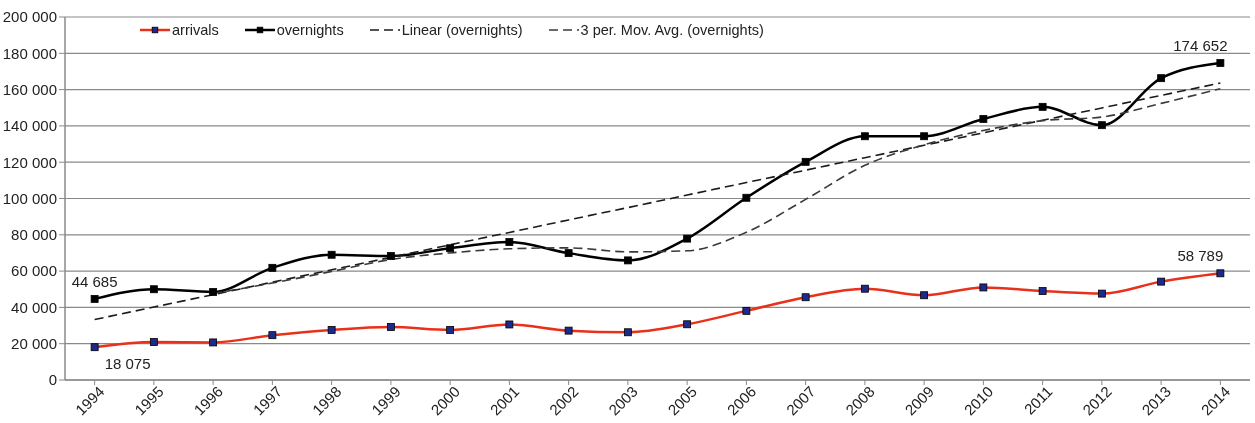 The image size is (1255, 423). What do you see at coordinates (310, 30) in the screenshot?
I see `legend-label: overnights` at bounding box center [310, 30].